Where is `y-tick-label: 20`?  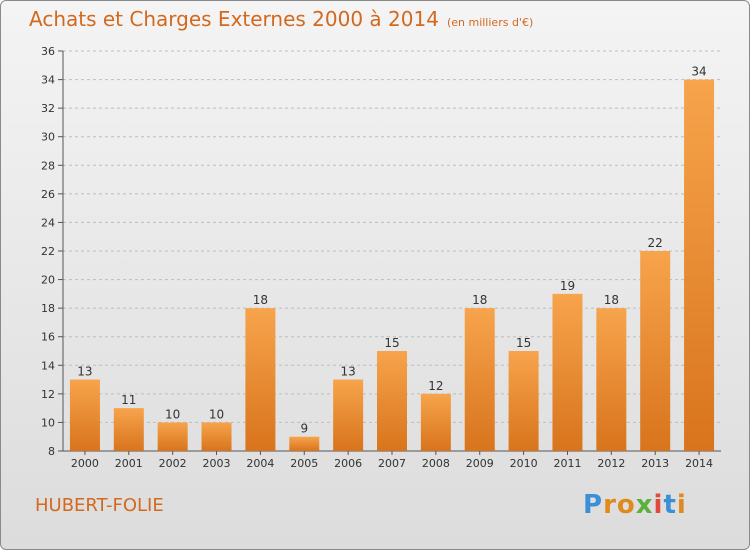 y-tick-label: 20 is located at coordinates (48, 280).